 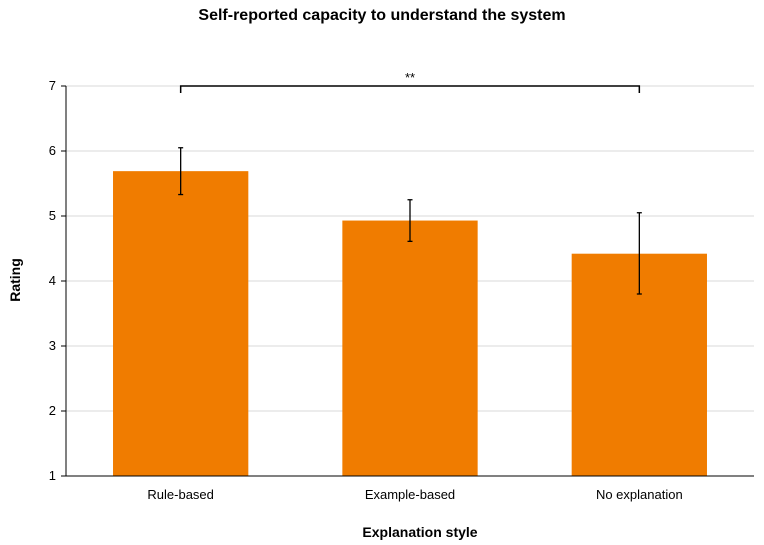 I want to click on x-axis-title: Explanation style, so click(x=419, y=532).